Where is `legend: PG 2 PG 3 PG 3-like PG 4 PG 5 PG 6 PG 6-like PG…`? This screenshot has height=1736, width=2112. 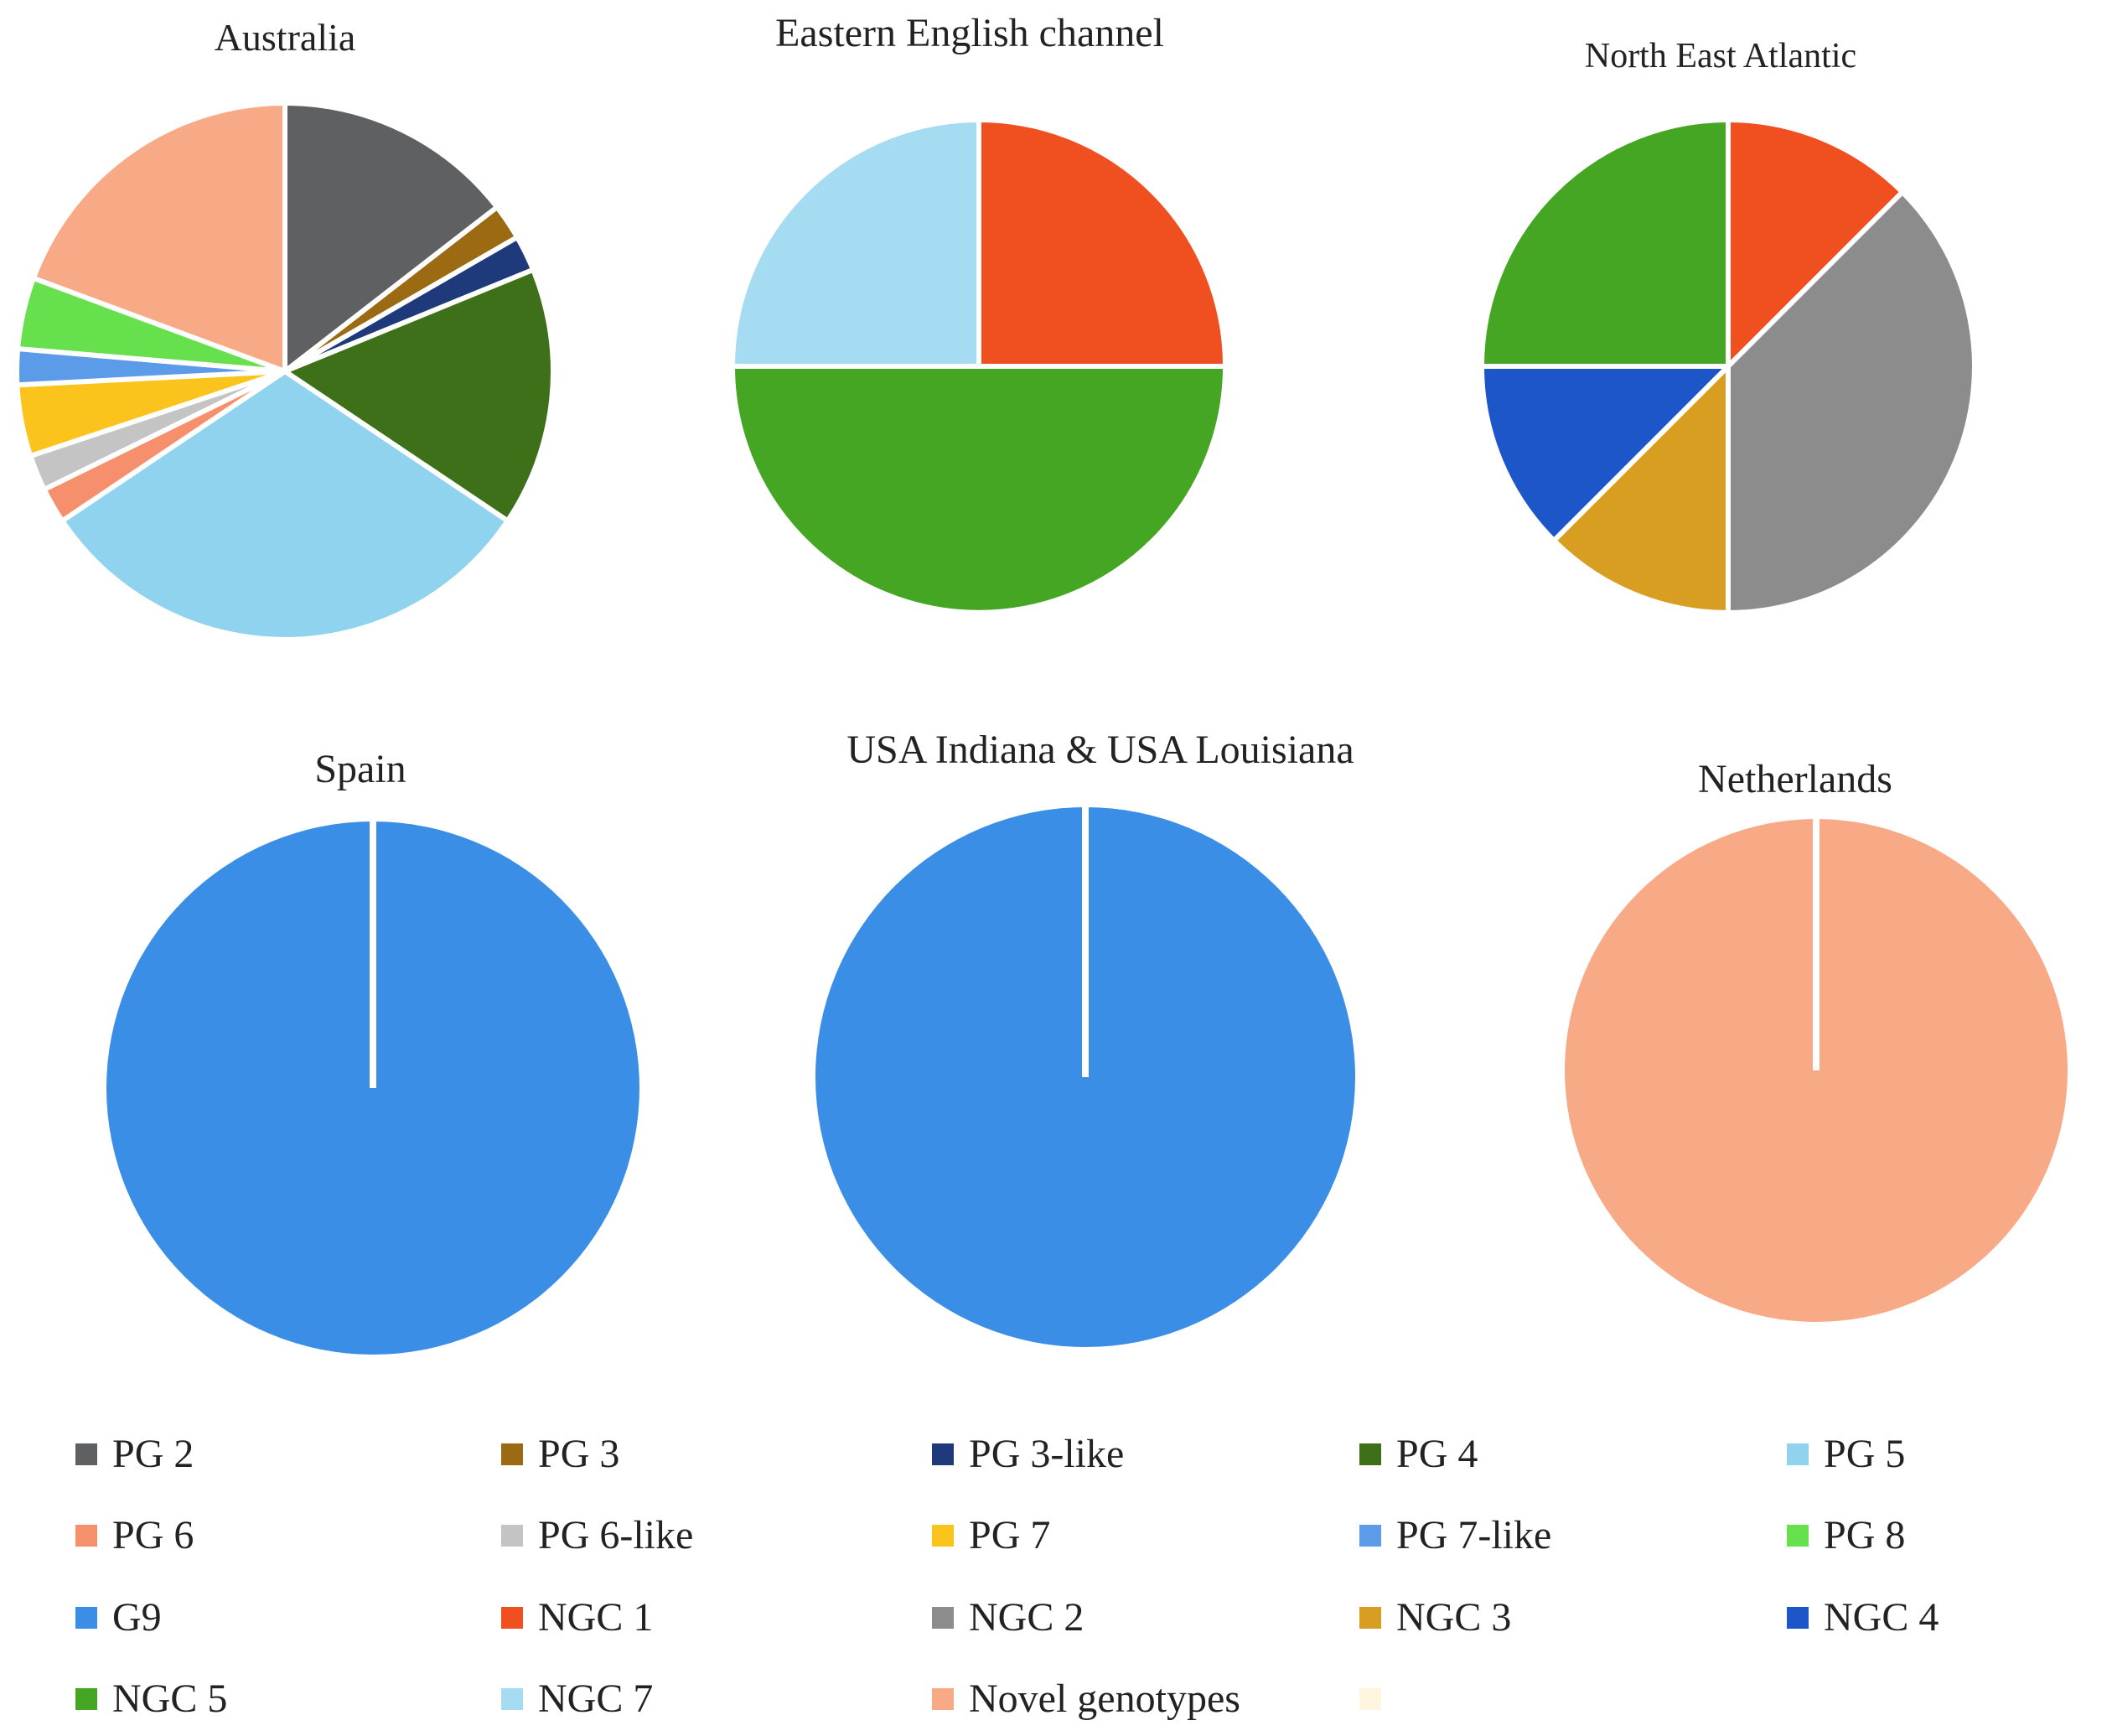
legend: PG 2 PG 3 PG 3-like PG 4 PG 5 PG 6 PG 6-like PG… is located at coordinates (1007, 1576).